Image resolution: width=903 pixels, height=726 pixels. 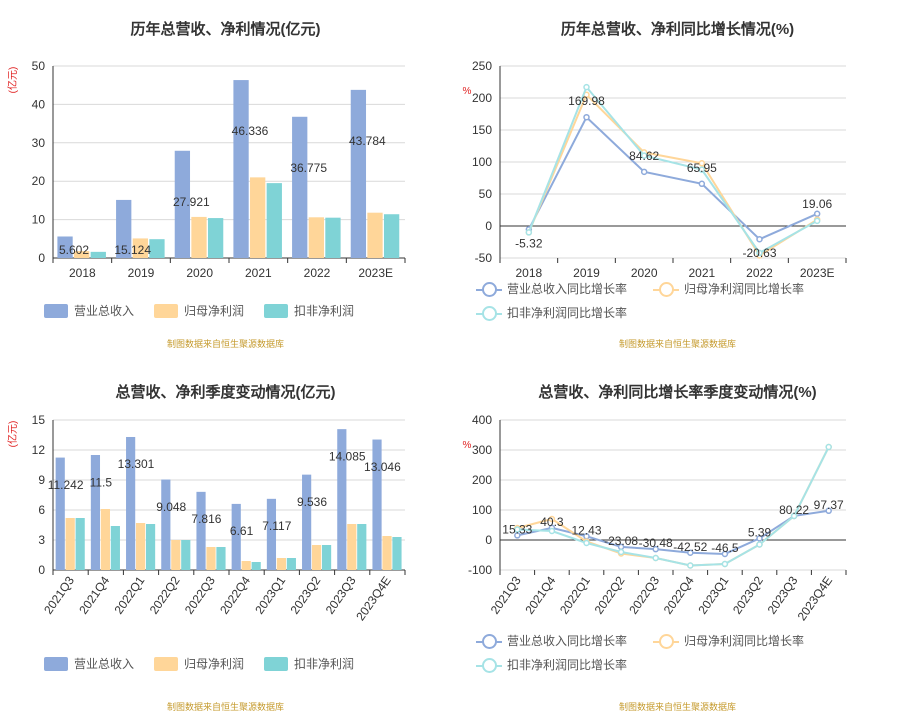 What do you see at coordinates (467, 445) in the screenshot?
I see `y-axis-label: %` at bounding box center [467, 445].